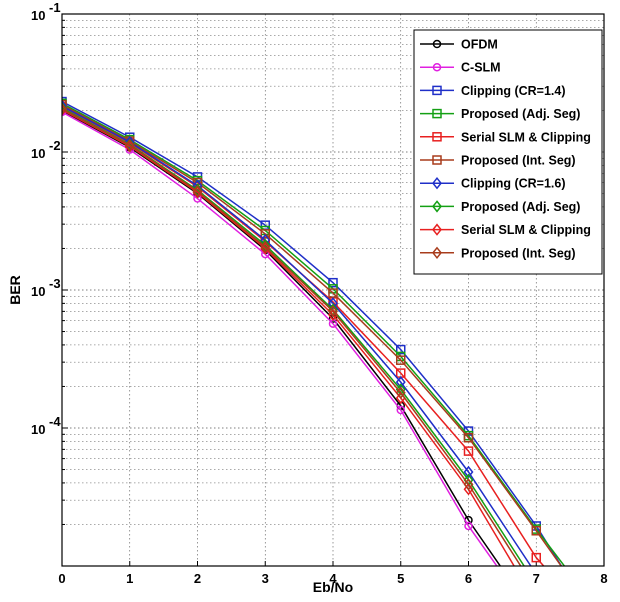 Image resolution: width=620 pixels, height=602 pixels. I want to click on x-tick-label: 7, so click(536, 578).